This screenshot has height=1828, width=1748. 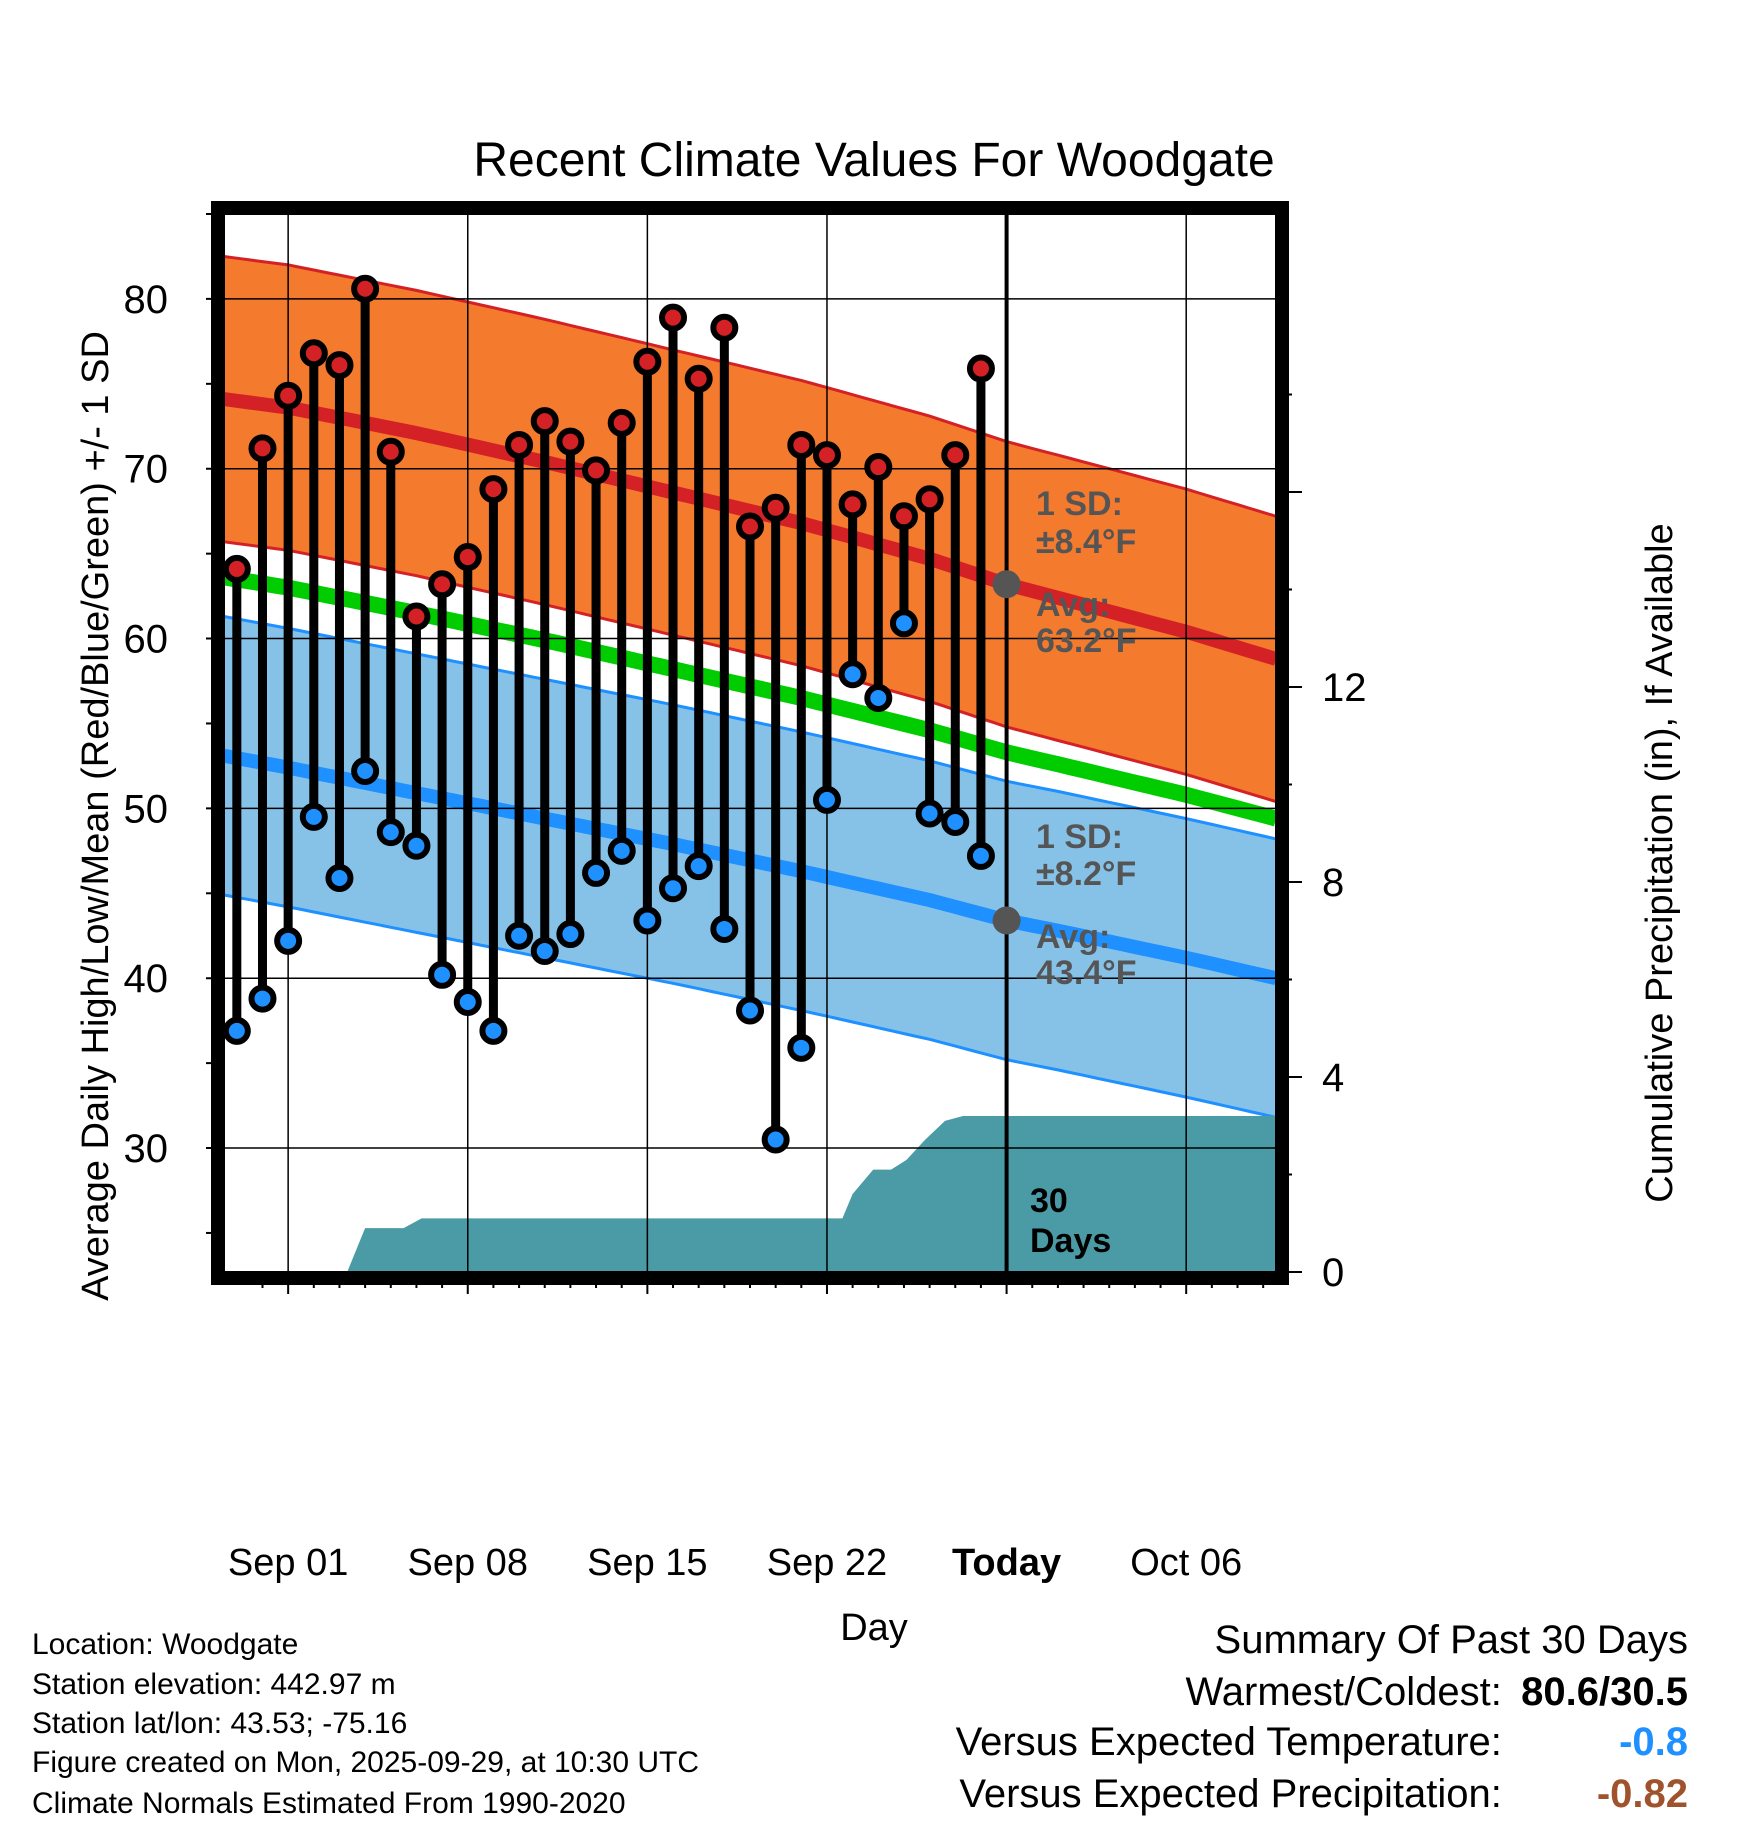 I want to click on y-tick-label: 80, so click(x=146, y=300).